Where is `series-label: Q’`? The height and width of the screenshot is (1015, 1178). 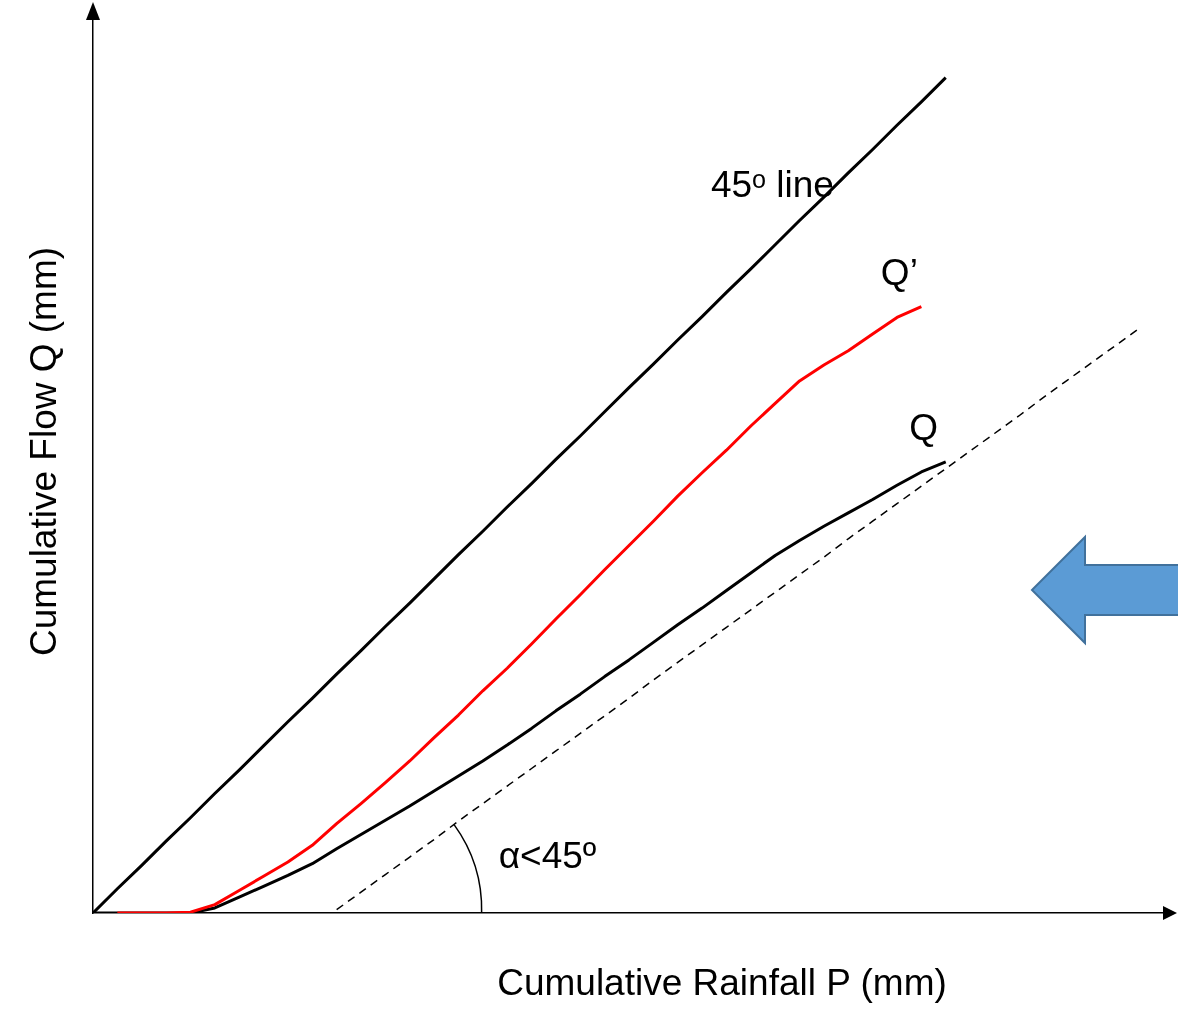
series-label: Q’ is located at coordinates (899, 272).